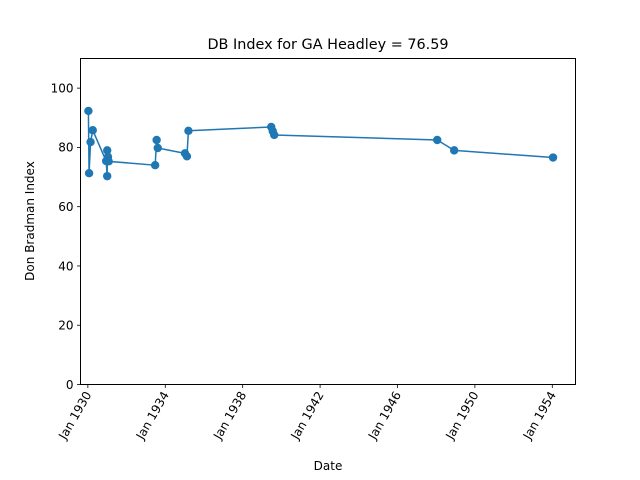  What do you see at coordinates (70, 385) in the screenshot?
I see `y-tick-label-0: 0` at bounding box center [70, 385].